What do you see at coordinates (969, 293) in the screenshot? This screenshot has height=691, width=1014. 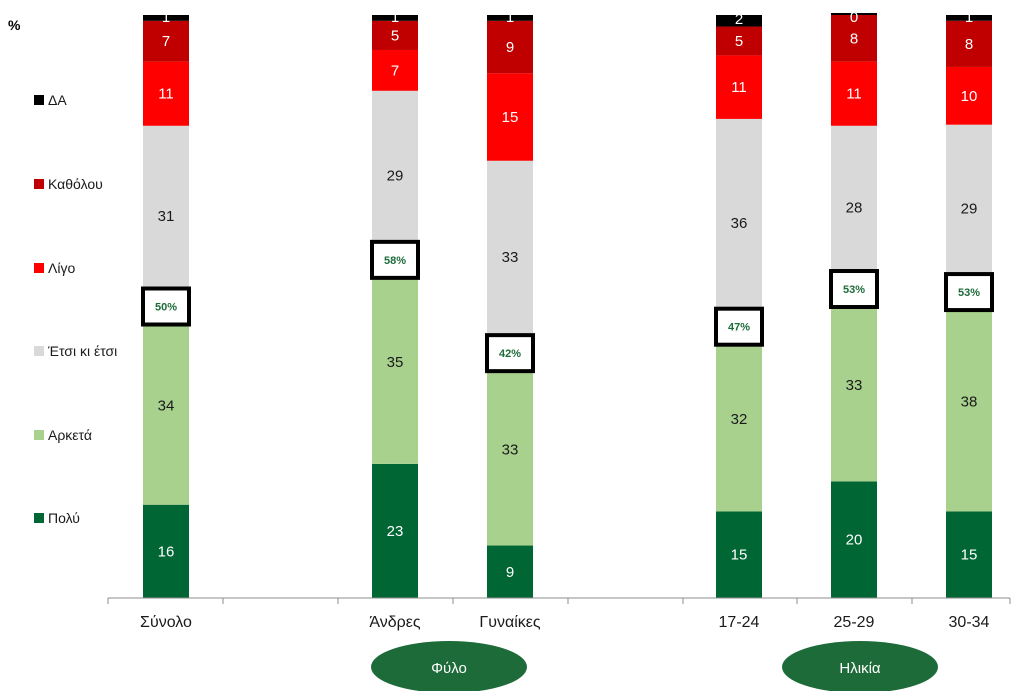 I see `annotation-label: 53%` at bounding box center [969, 293].